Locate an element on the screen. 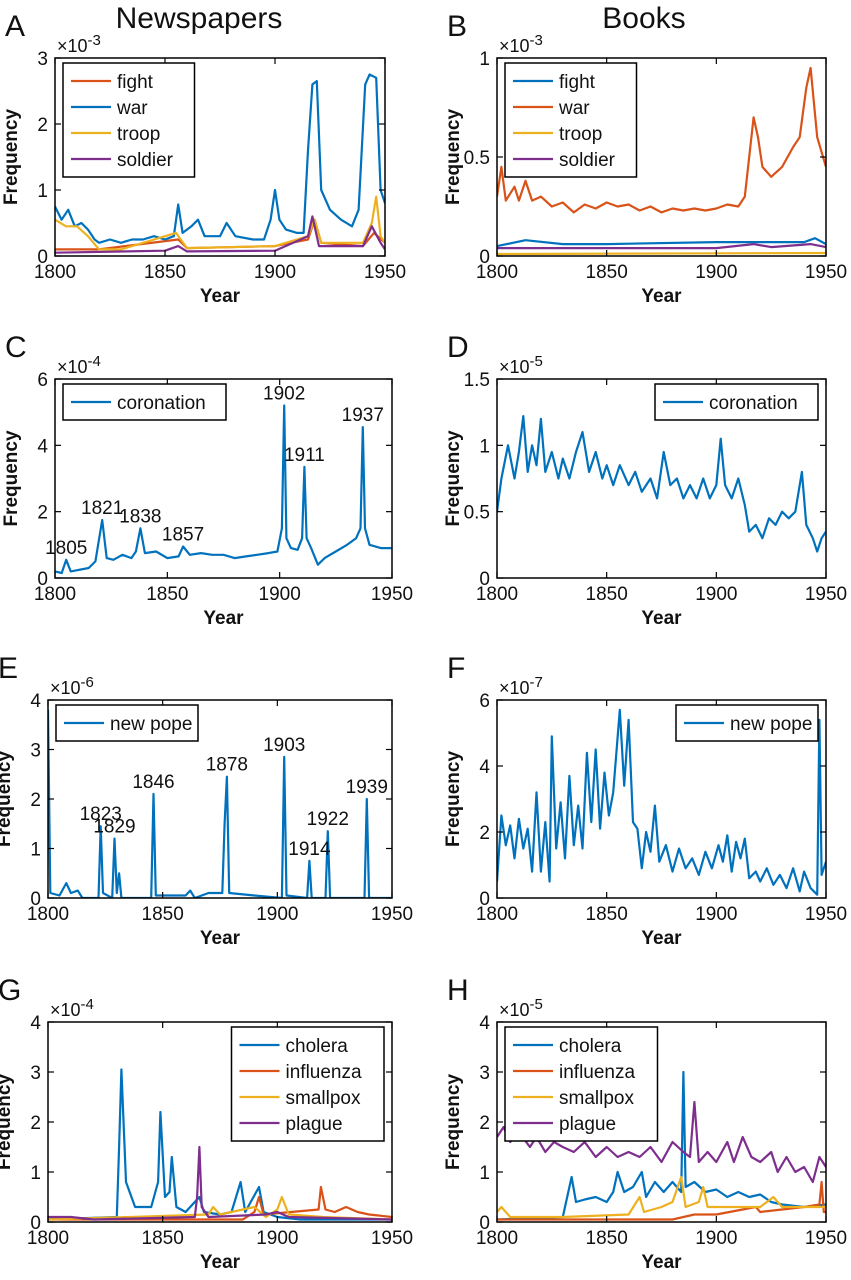  axis-exponent-power: -7 is located at coordinates (536, 682).